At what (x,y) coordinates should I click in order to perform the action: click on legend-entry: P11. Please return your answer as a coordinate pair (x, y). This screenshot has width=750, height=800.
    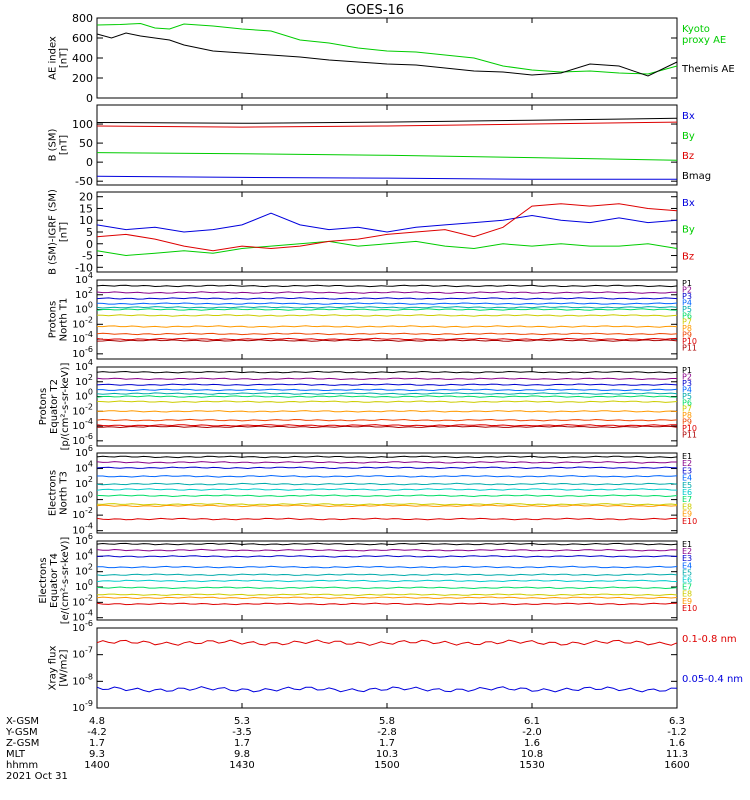
    Looking at the image, I should click on (689, 348).